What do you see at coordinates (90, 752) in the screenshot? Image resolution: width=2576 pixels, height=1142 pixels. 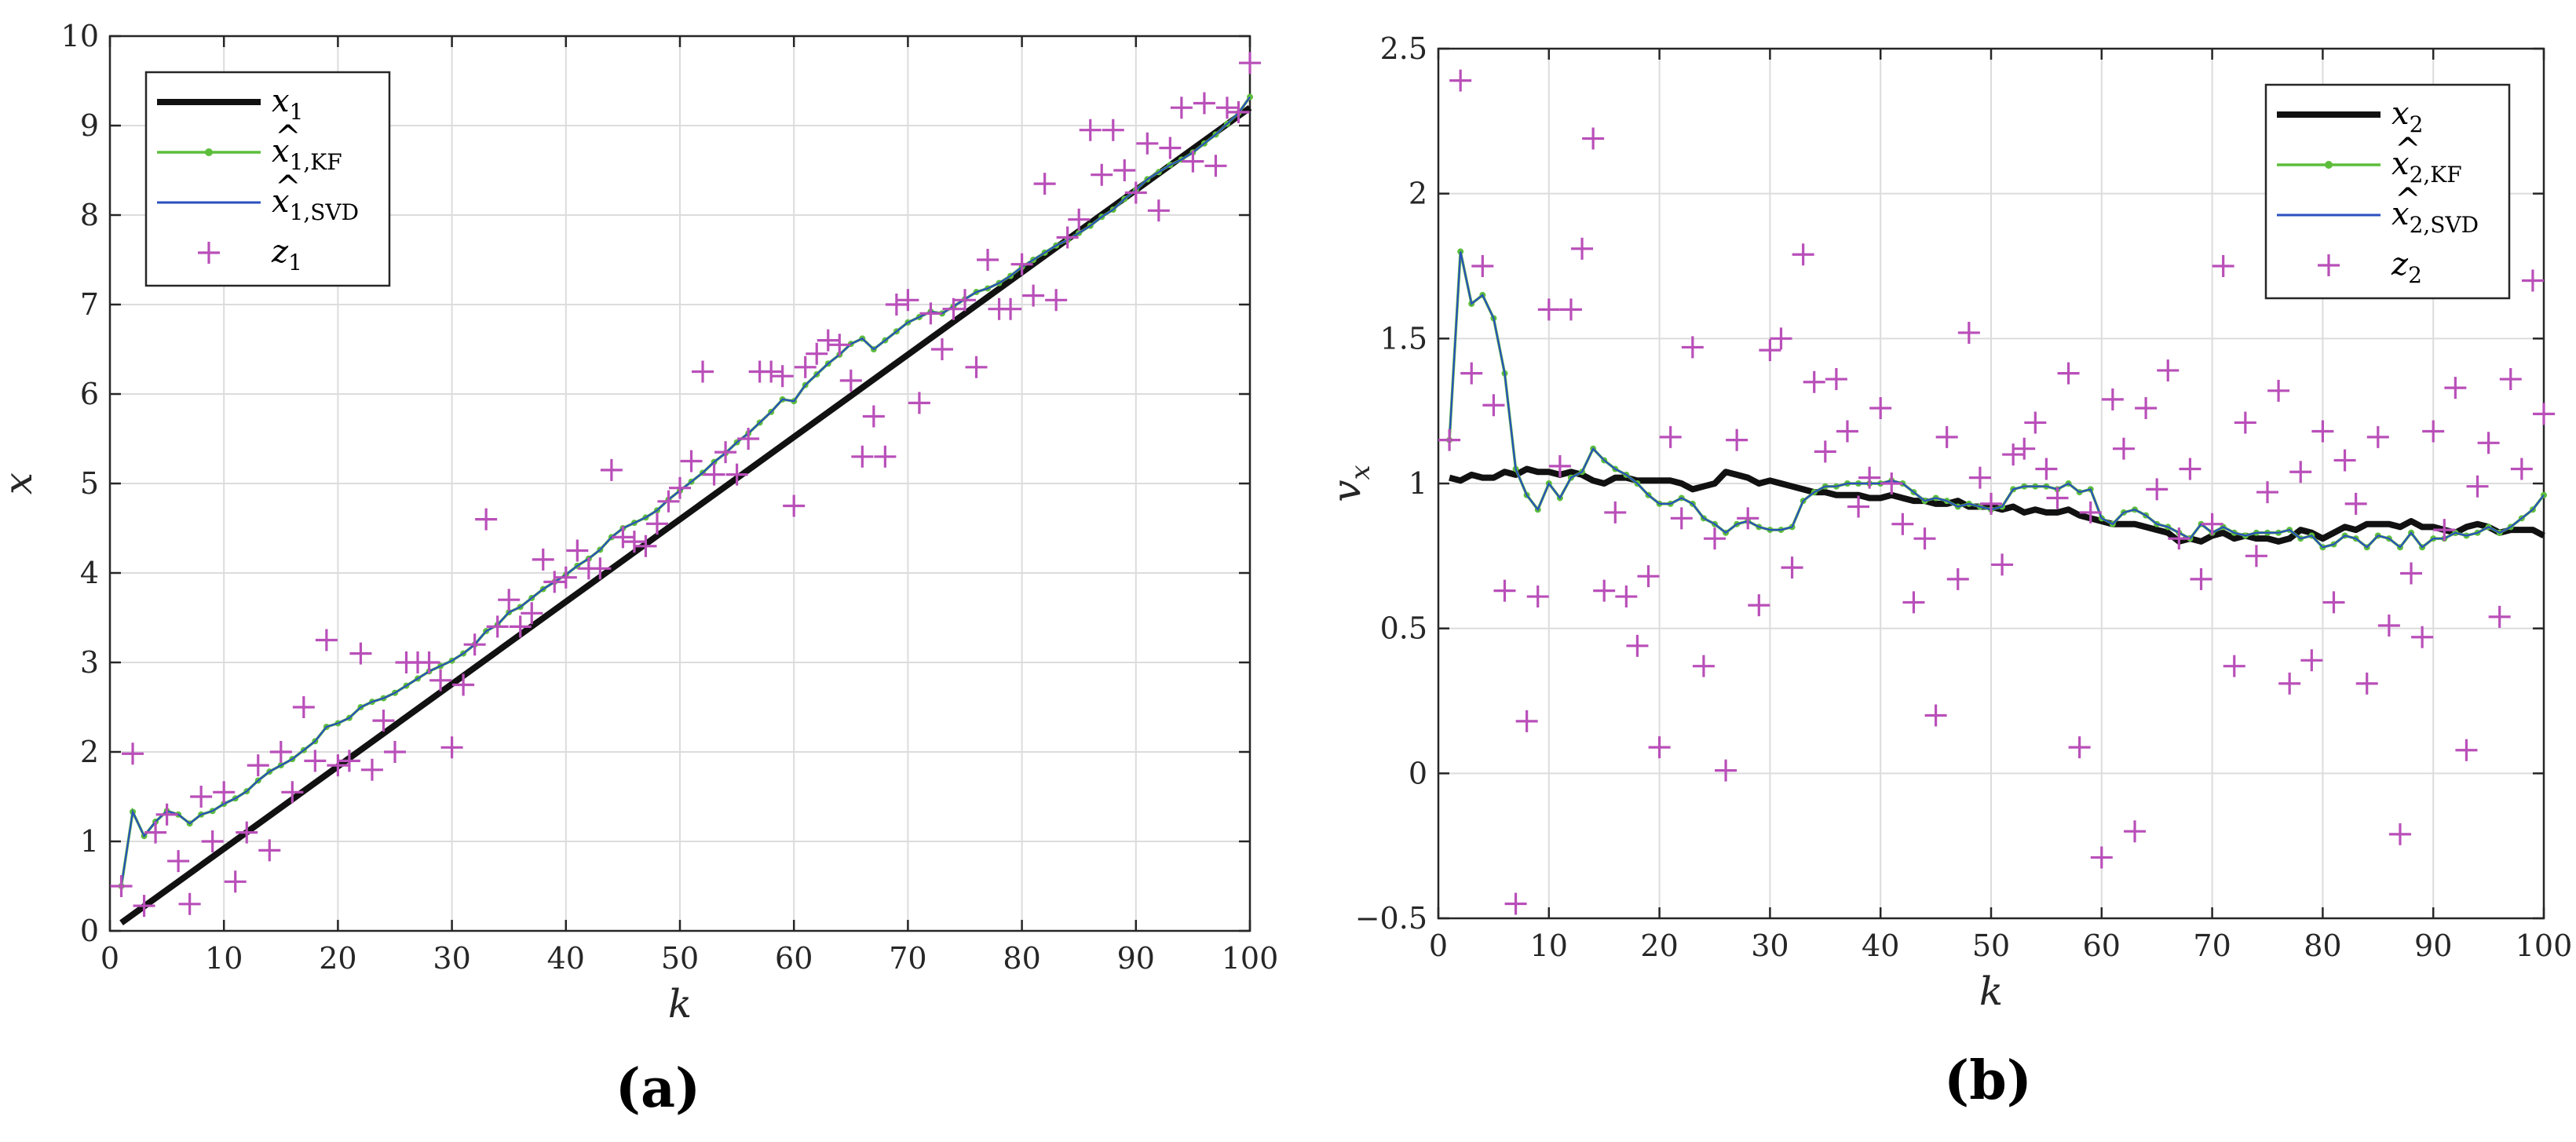 I see `y-tick-label: 2` at bounding box center [90, 752].